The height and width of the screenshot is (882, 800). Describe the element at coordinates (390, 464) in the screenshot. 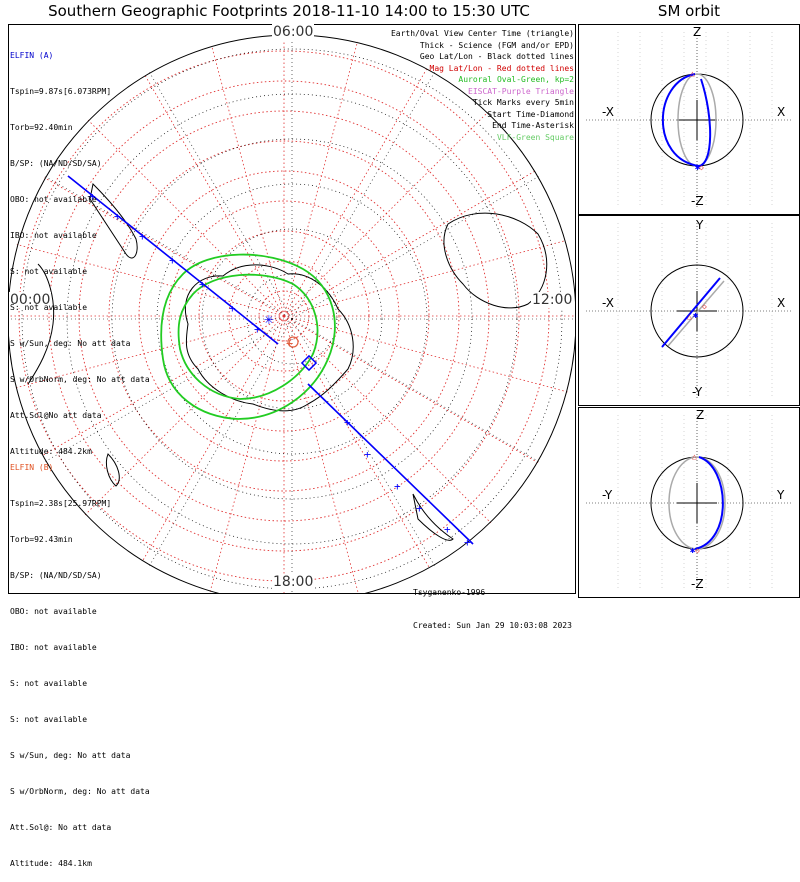

I see `elfin-a-track-north` at that location.